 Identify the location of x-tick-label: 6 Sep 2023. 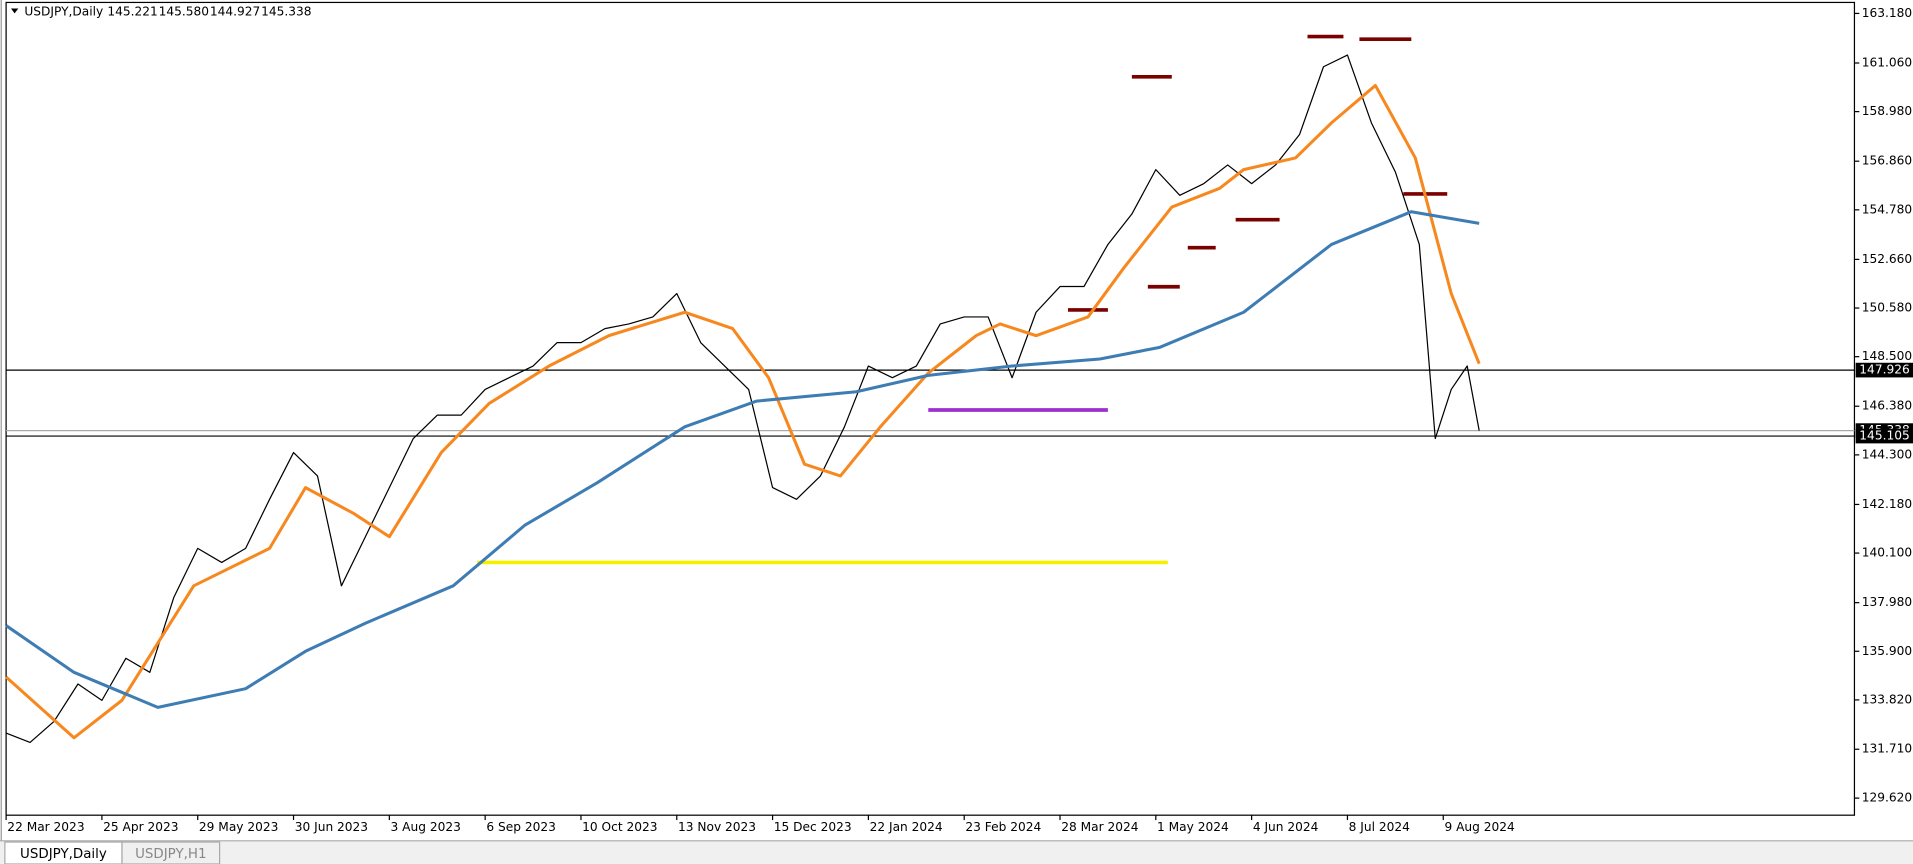
(520, 827).